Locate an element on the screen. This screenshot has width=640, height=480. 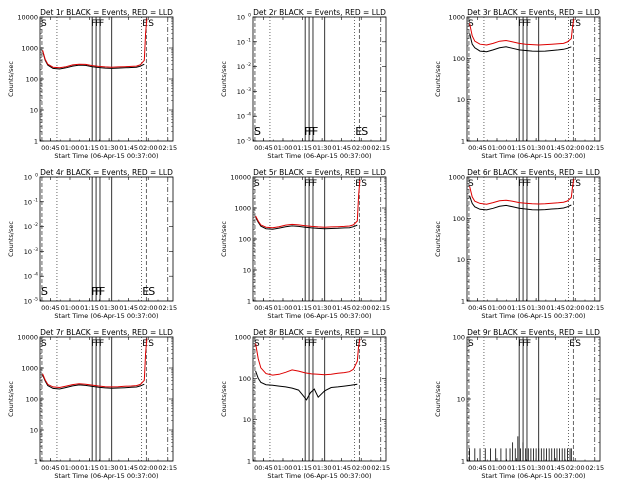
chart-title: Det 5r BLACK = Events, RED = LLD is located at coordinates (319, 172).